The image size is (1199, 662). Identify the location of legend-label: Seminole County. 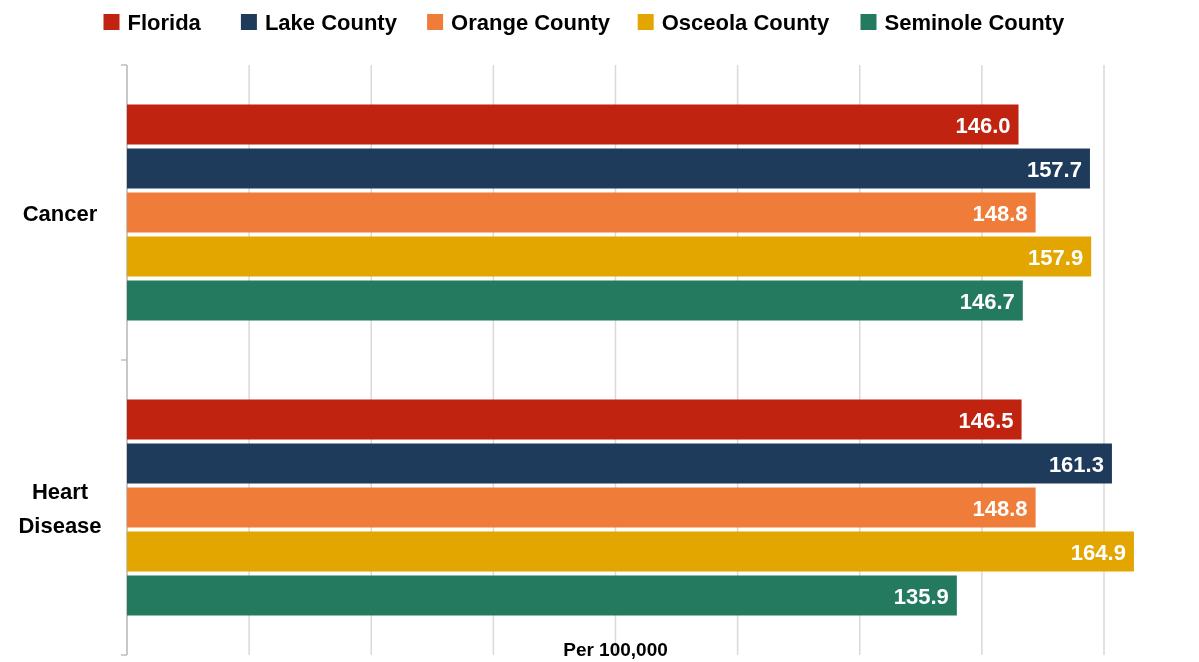
(974, 22).